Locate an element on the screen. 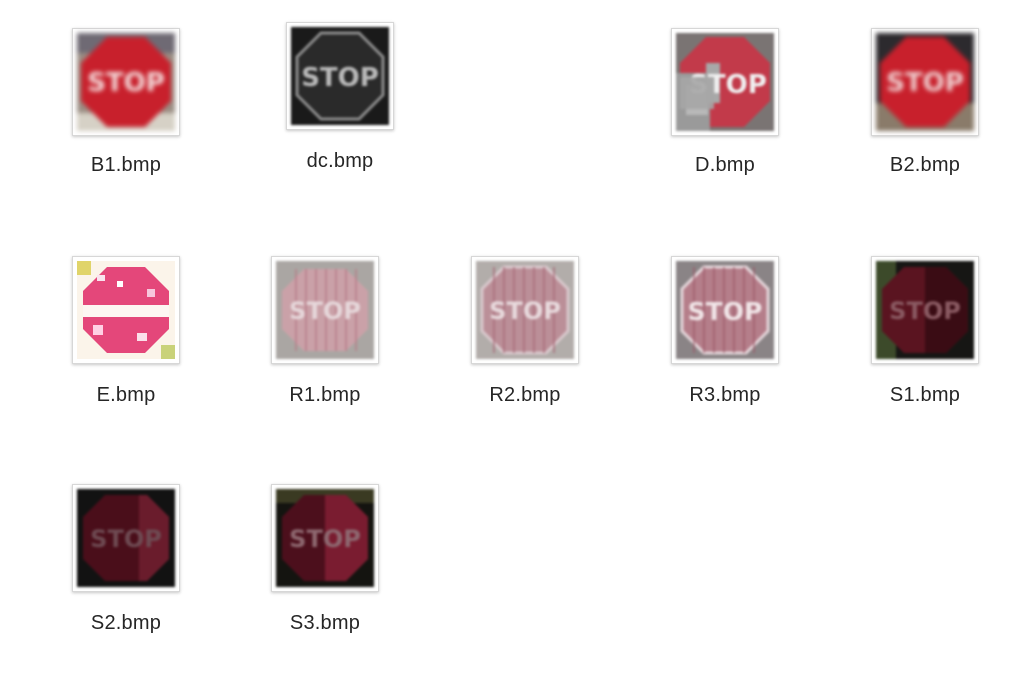 The width and height of the screenshot is (1030, 682). file-item-s2: STOP S2.bmp is located at coordinates (126, 569).